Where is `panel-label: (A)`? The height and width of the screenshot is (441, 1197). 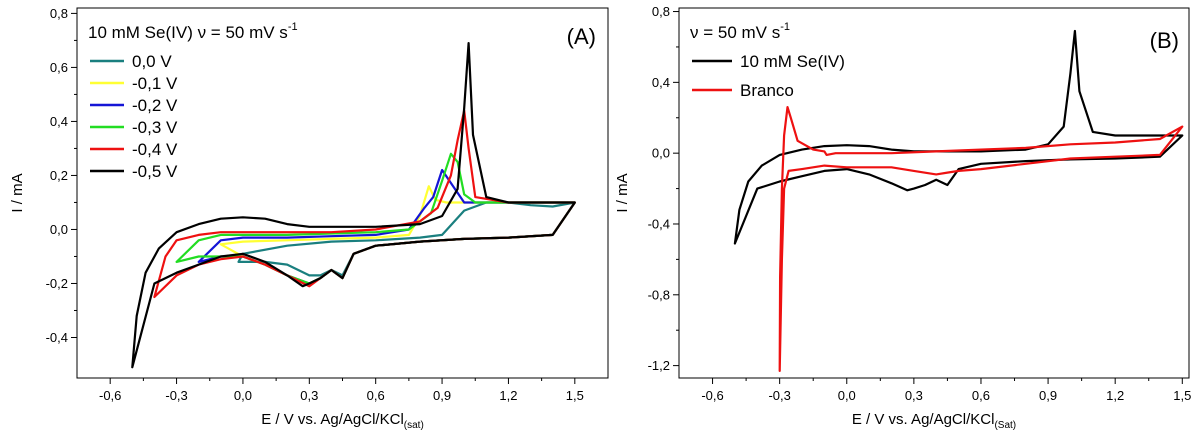
panel-label: (A) is located at coordinates (581, 36).